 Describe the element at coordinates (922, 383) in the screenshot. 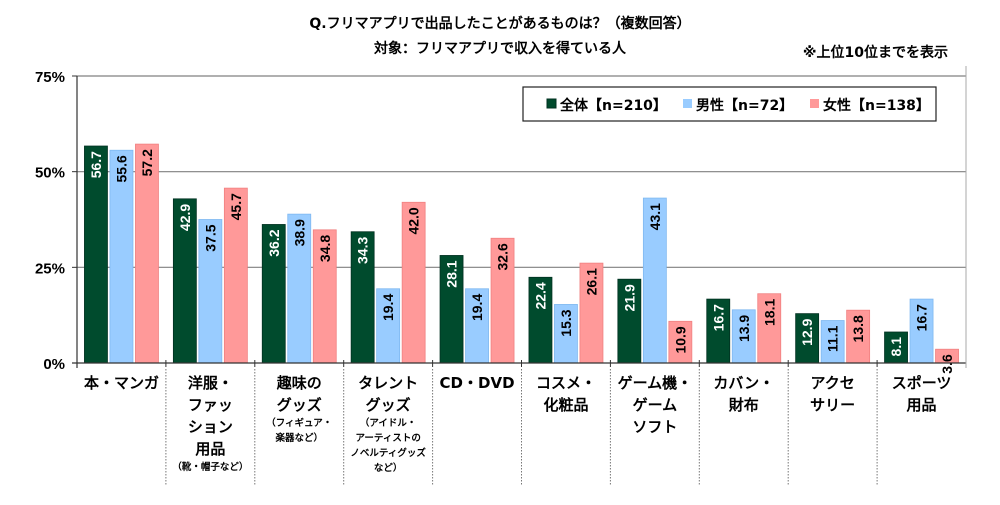

I see `category-label: スポーツ` at that location.